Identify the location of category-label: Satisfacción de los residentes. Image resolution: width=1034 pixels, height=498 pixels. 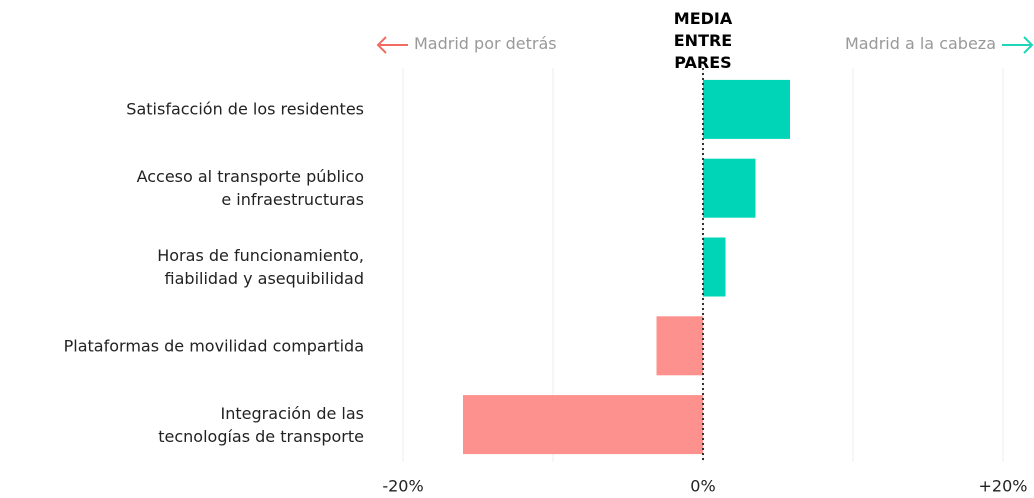
(245, 109).